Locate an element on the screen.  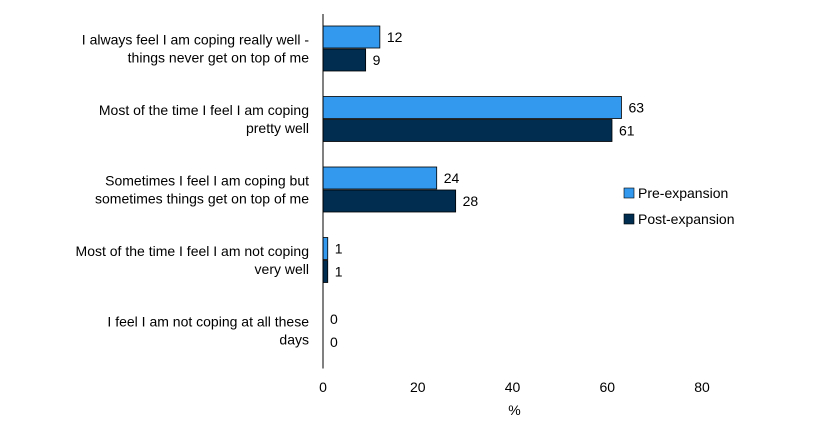
data-label-pre-1: 12 is located at coordinates (395, 37).